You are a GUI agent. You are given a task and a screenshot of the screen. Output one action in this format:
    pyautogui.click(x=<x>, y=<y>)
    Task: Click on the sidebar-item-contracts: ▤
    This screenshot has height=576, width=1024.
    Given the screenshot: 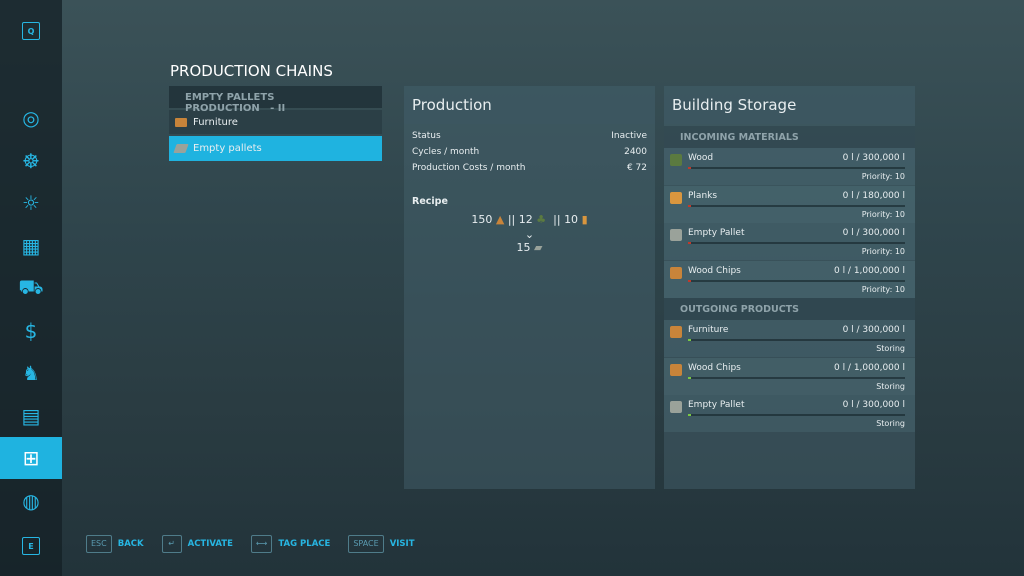 What is the action you would take?
    pyautogui.click(x=31, y=416)
    